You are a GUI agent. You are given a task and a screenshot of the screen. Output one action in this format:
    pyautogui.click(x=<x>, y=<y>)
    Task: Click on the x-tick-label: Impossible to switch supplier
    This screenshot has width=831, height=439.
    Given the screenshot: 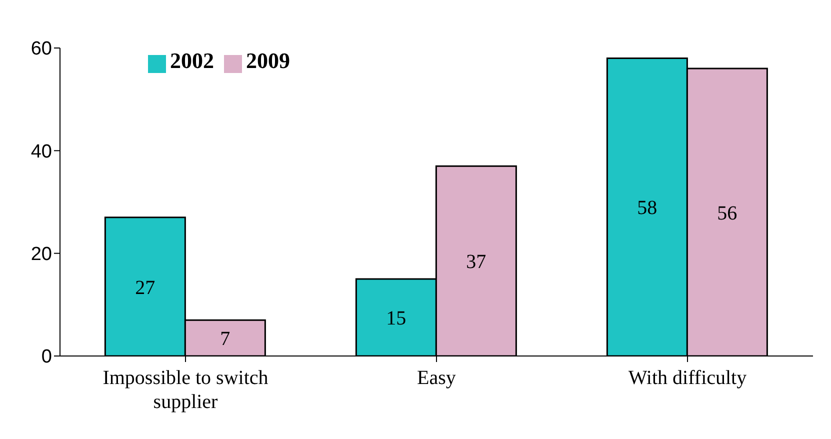 What is the action you would take?
    pyautogui.click(x=185, y=390)
    